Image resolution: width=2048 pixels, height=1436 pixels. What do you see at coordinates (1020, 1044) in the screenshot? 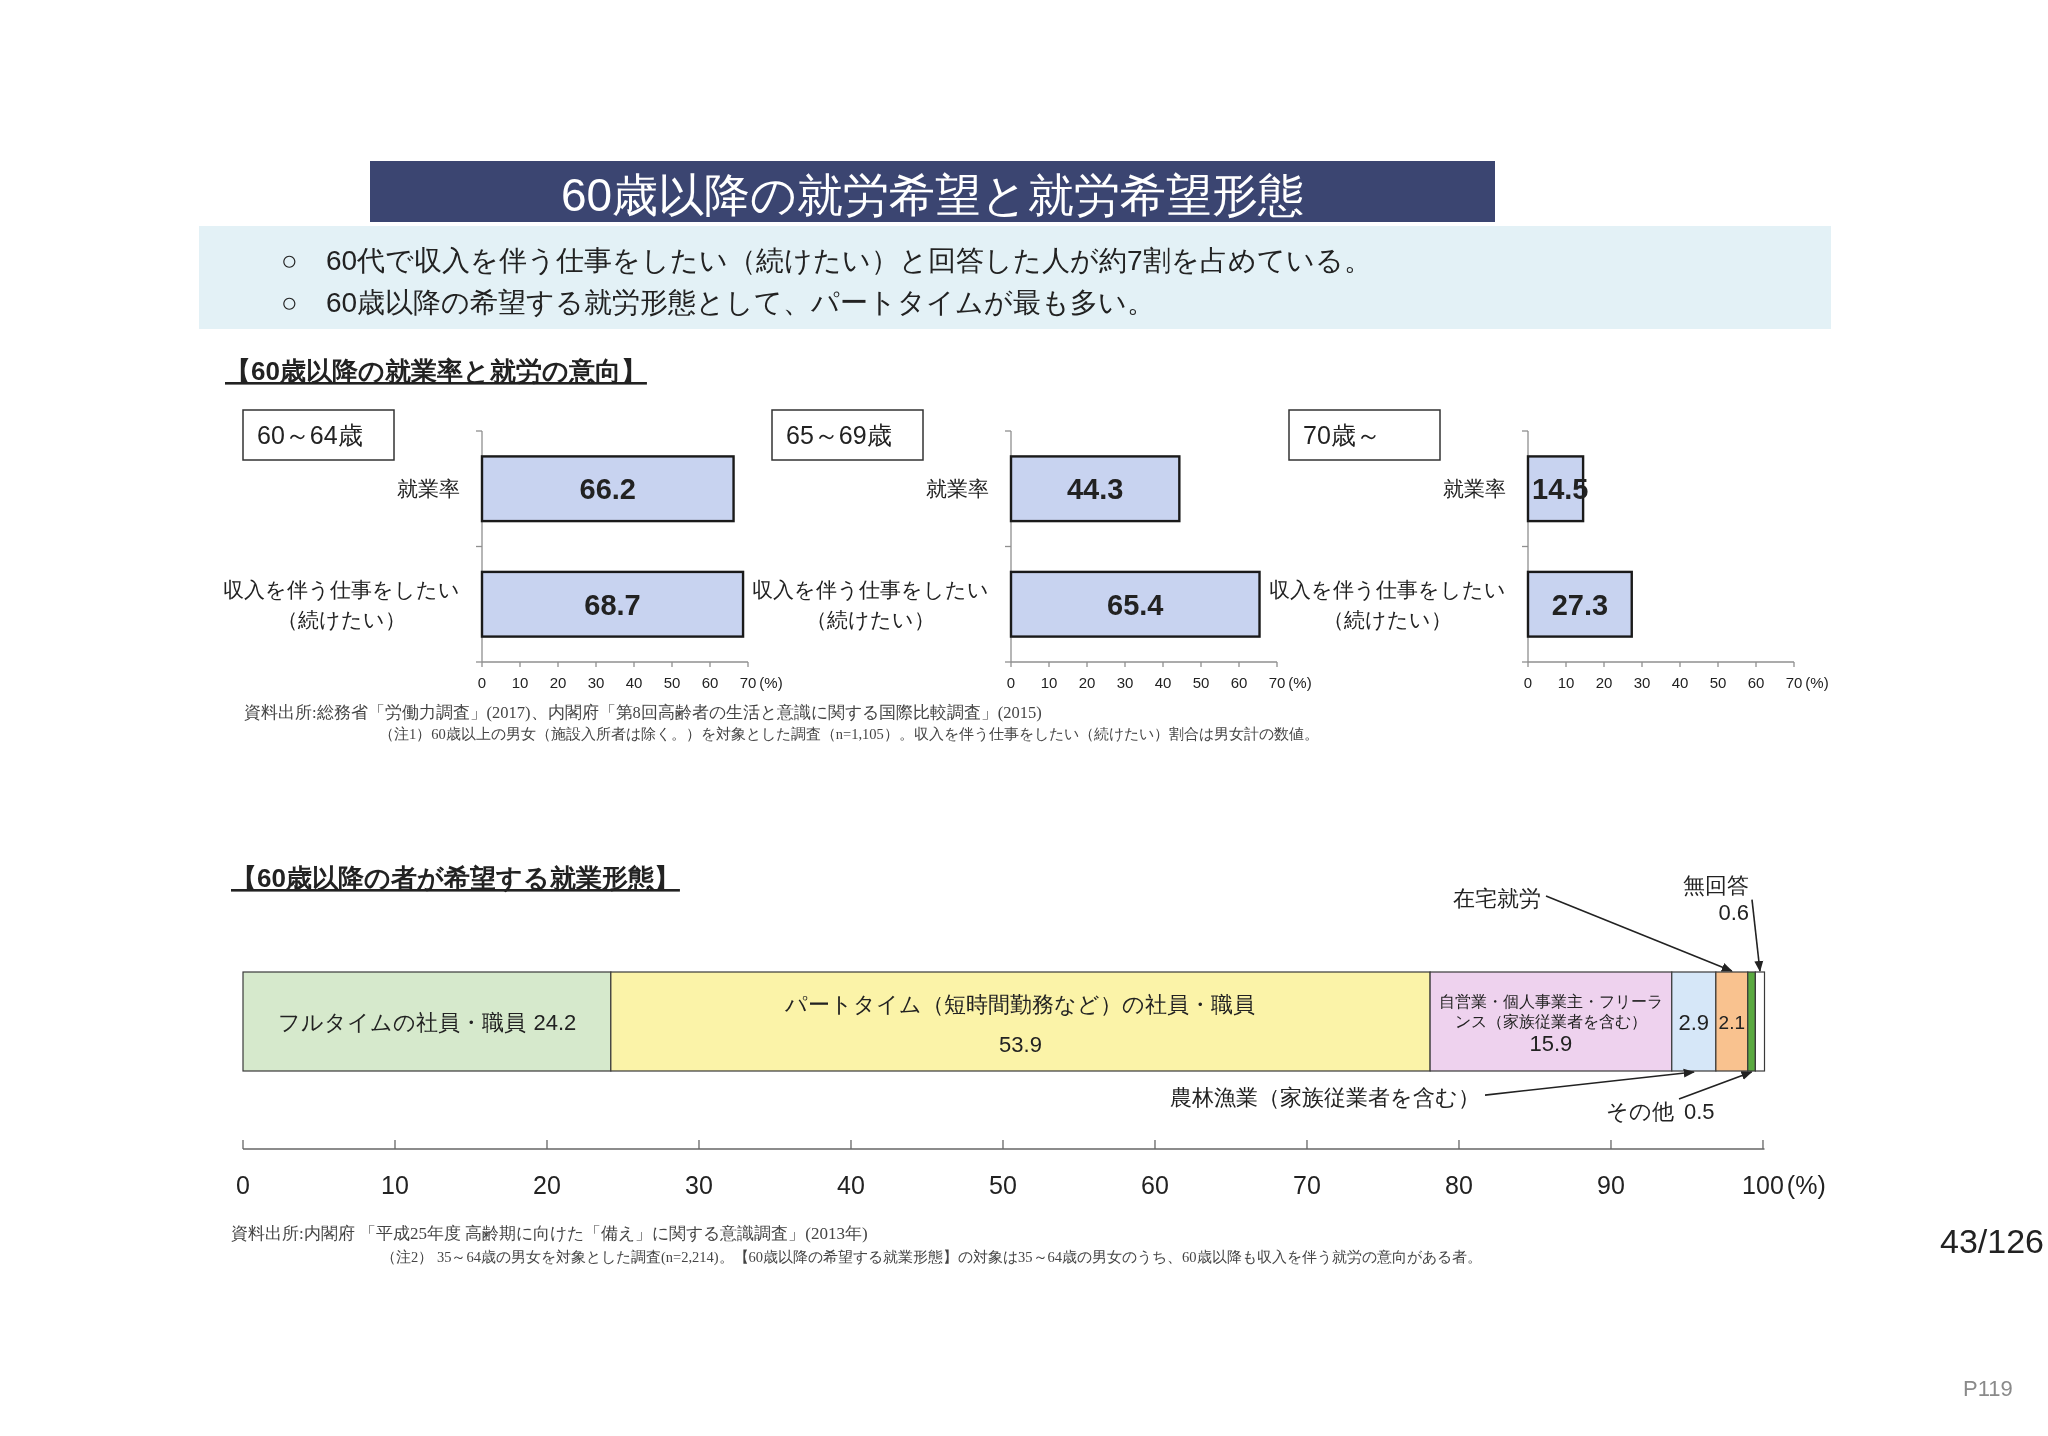
I see `data-label: 53.9` at bounding box center [1020, 1044].